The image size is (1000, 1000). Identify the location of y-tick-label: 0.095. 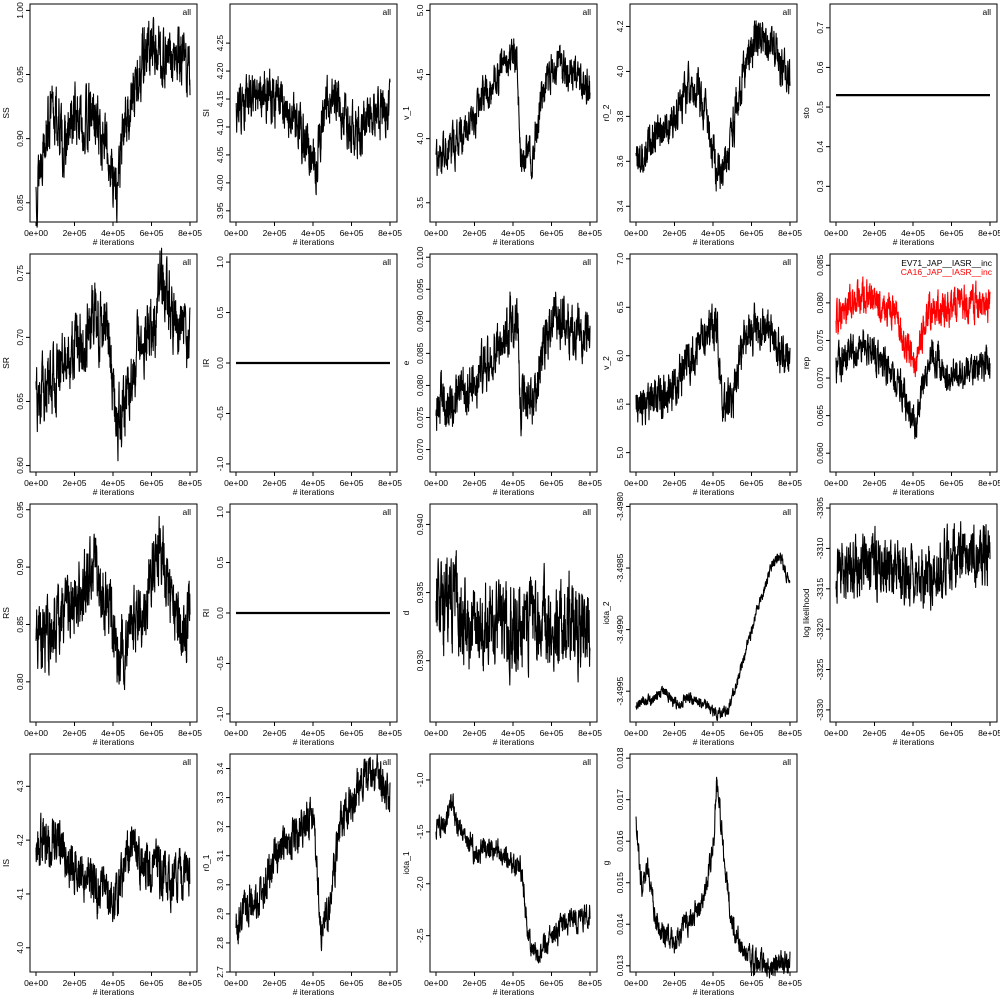
(420, 289).